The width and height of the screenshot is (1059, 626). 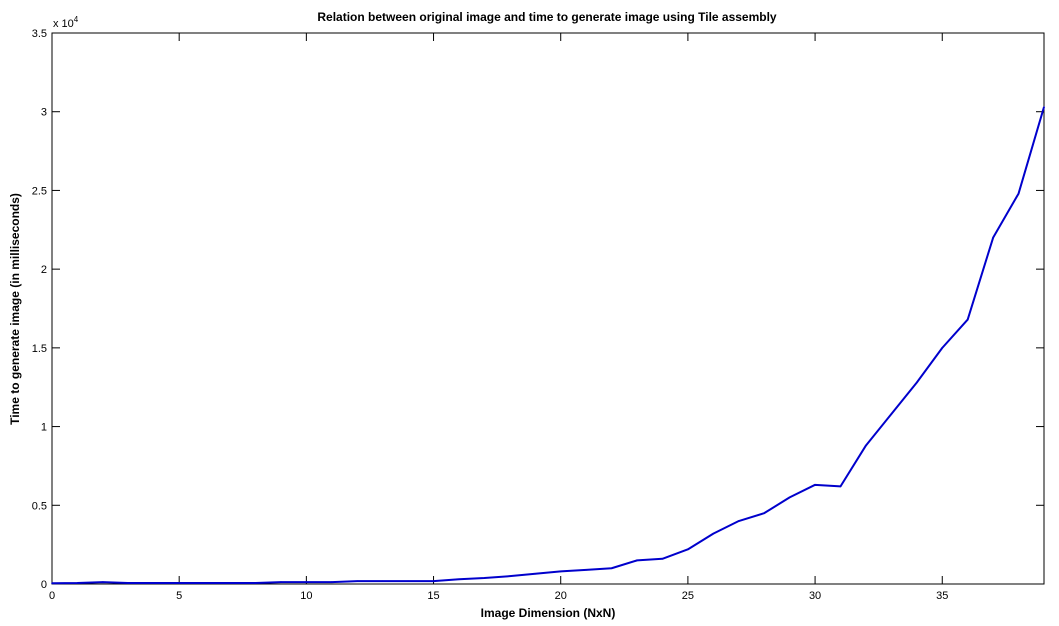 What do you see at coordinates (15, 309) in the screenshot?
I see `y-axis-label: Time to generate image (in milliseconds)` at bounding box center [15, 309].